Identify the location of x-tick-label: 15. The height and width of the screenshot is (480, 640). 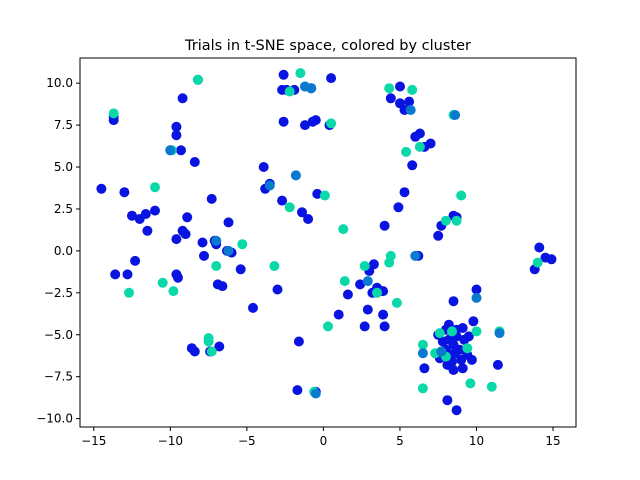
(552, 441).